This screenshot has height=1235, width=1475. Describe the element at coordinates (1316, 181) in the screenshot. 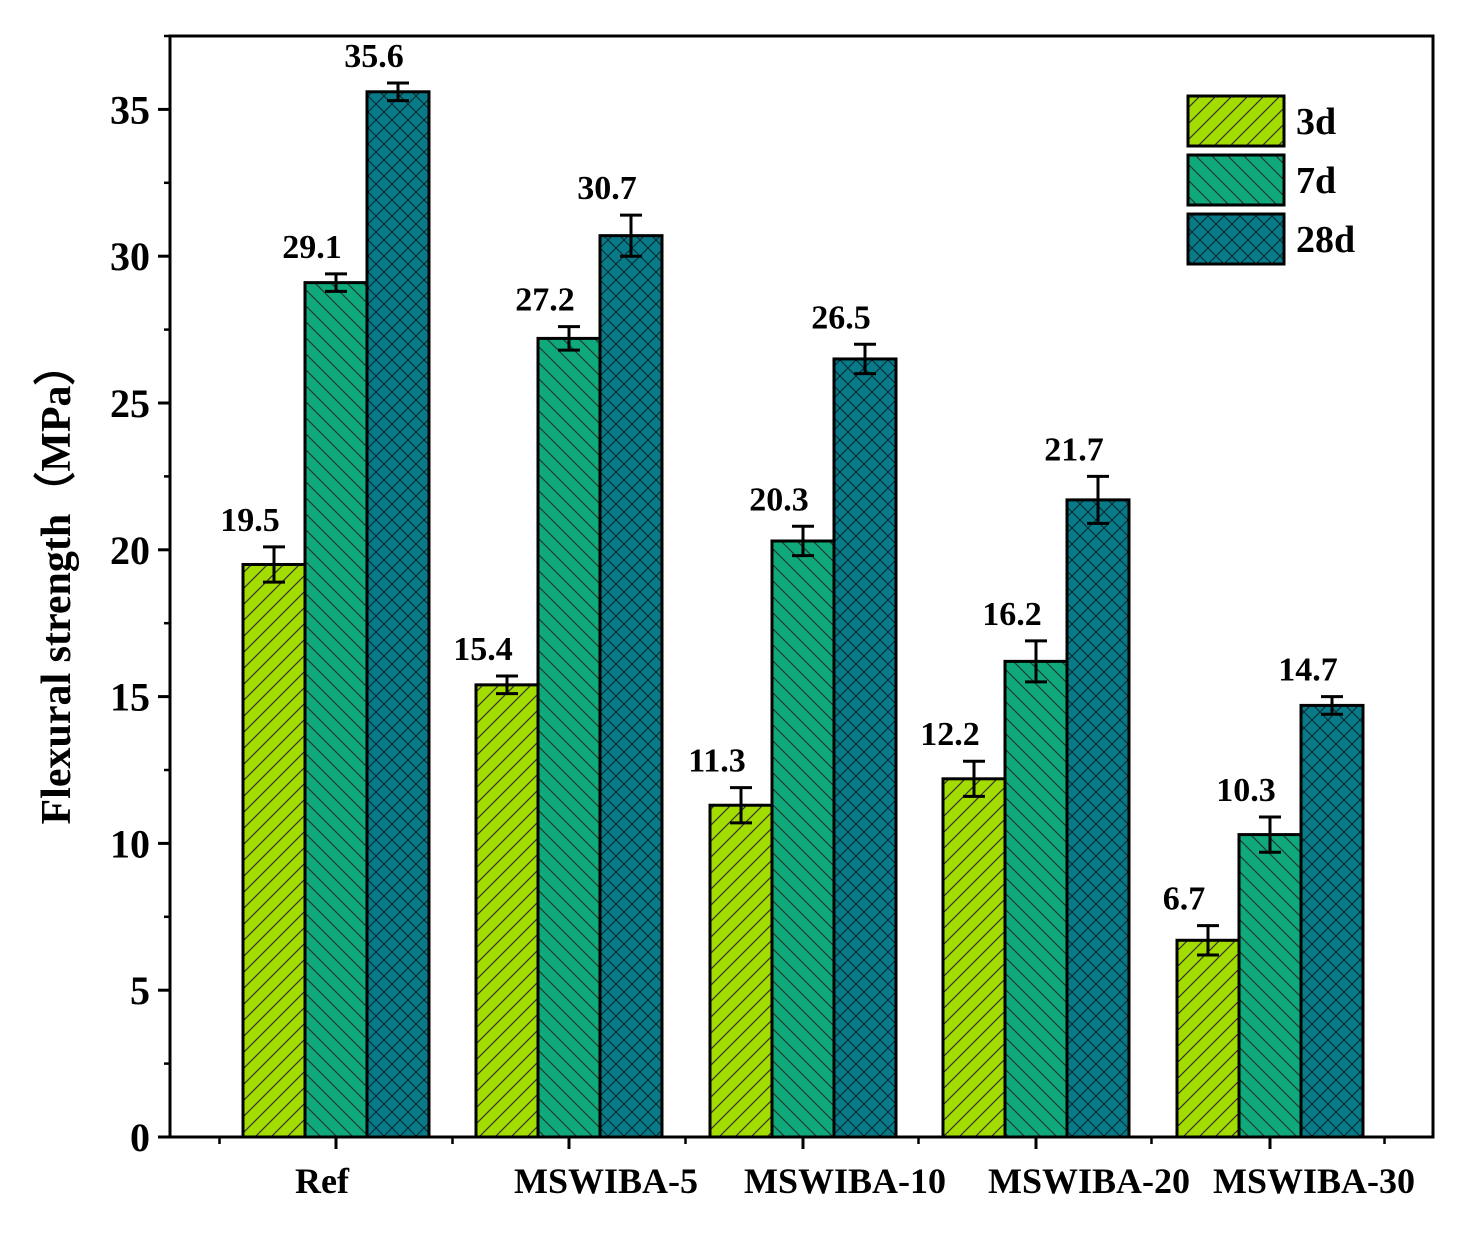

I see `legend-label-7d: 7d` at that location.